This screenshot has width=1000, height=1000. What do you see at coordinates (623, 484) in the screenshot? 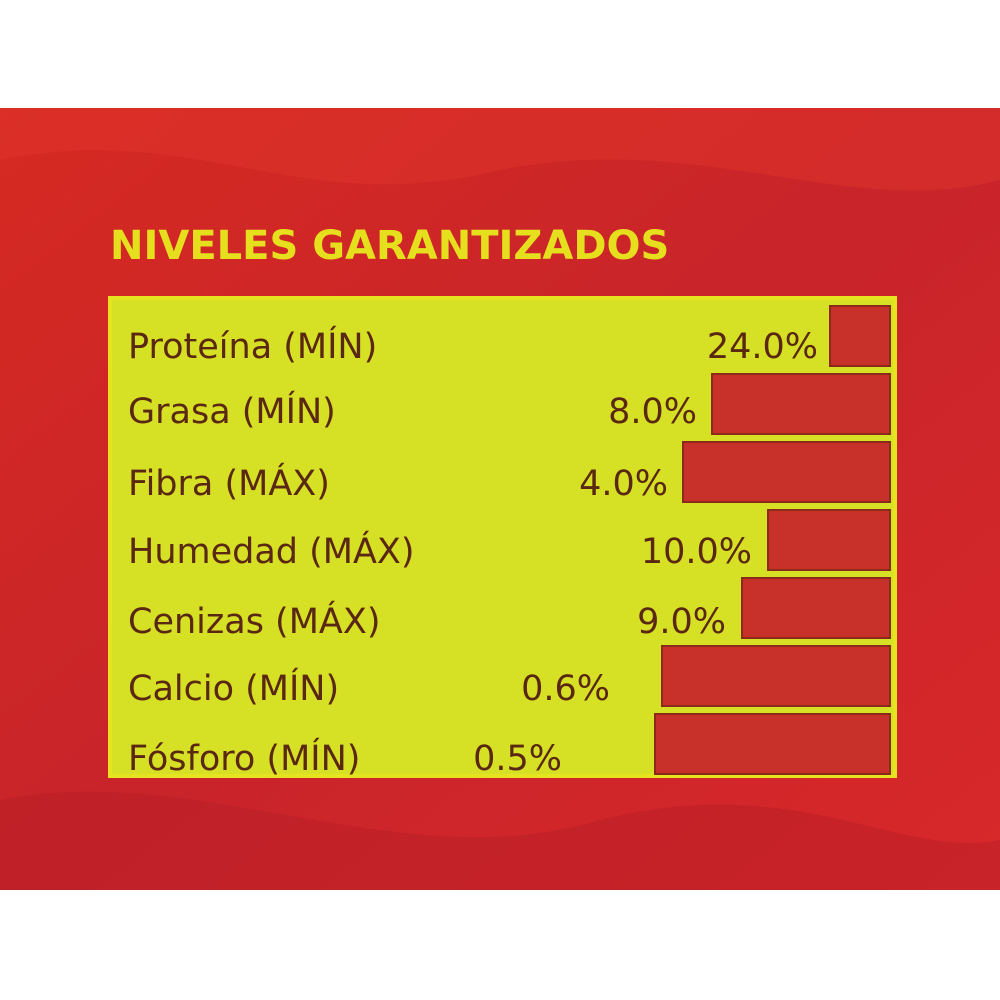
I see `nutrient-value: 4.0%` at bounding box center [623, 484].